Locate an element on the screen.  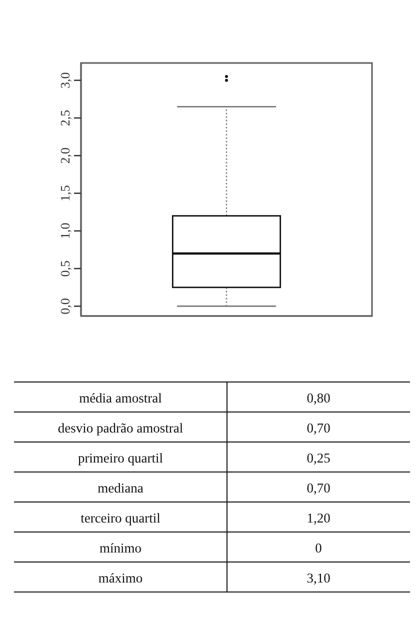
category-label: primeiro quartil is located at coordinates (121, 458).